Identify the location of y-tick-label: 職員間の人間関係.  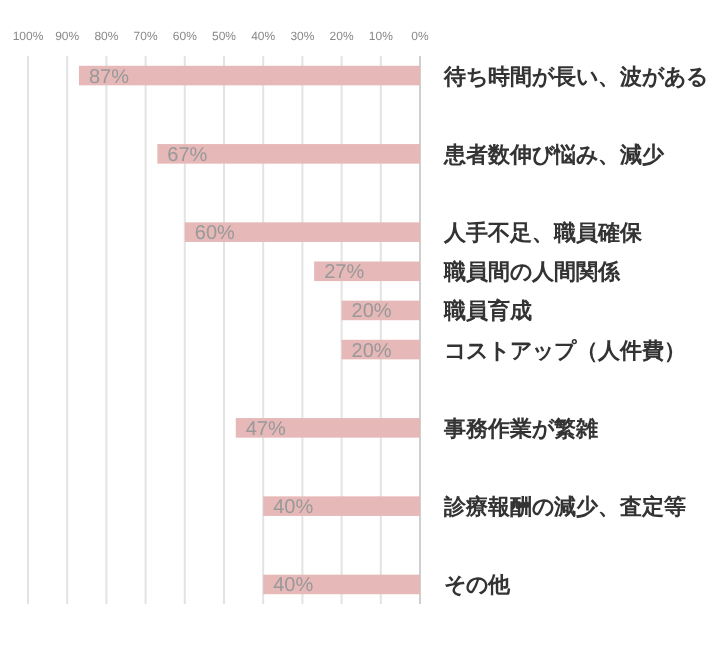
(532, 272).